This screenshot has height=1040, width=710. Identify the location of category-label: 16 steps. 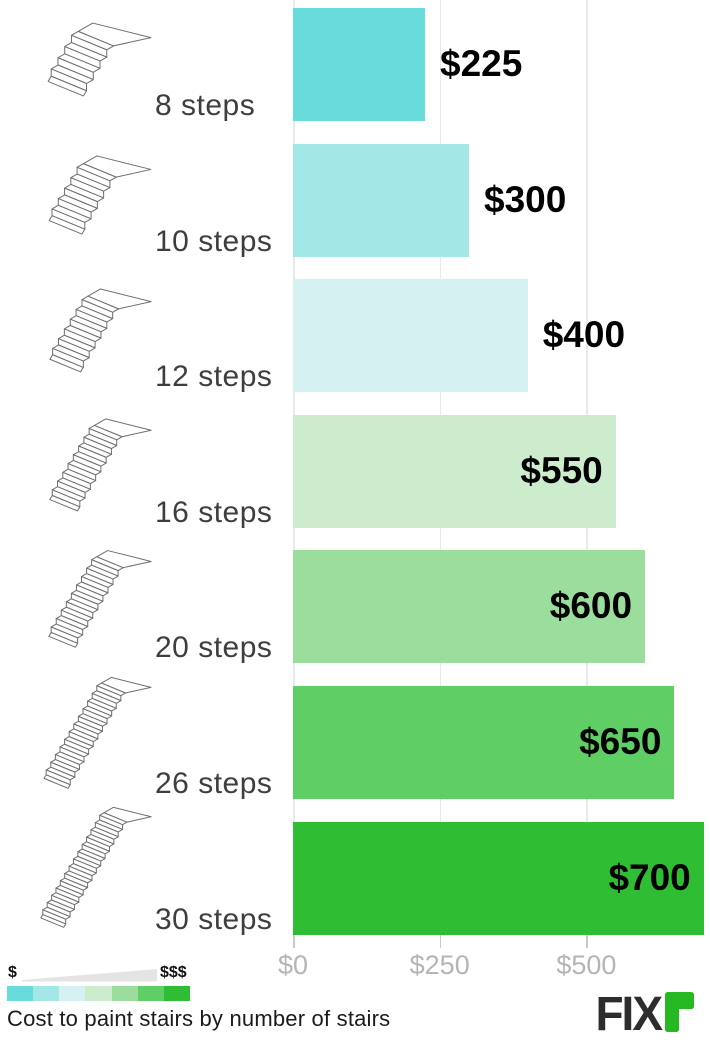
(214, 512).